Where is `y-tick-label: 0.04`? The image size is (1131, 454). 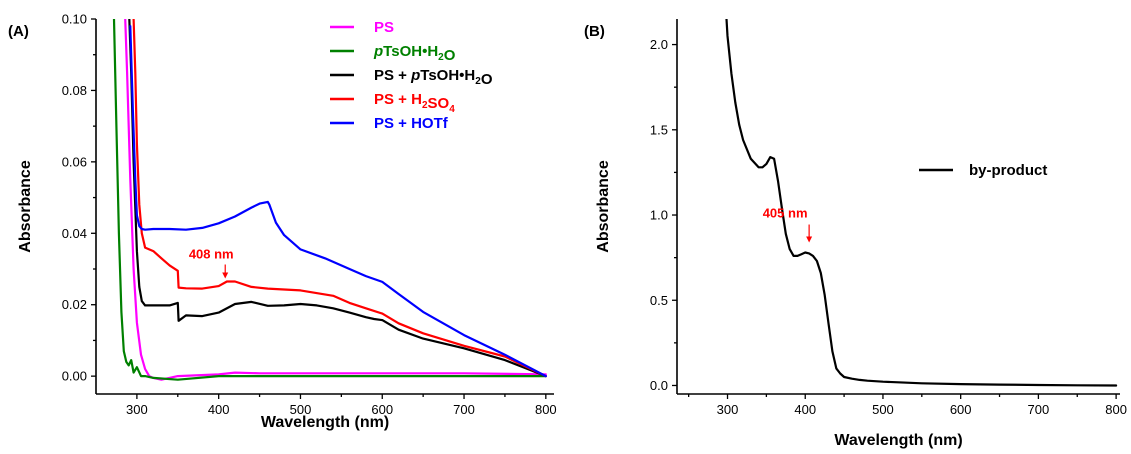
y-tick-label: 0.04 is located at coordinates (74, 233).